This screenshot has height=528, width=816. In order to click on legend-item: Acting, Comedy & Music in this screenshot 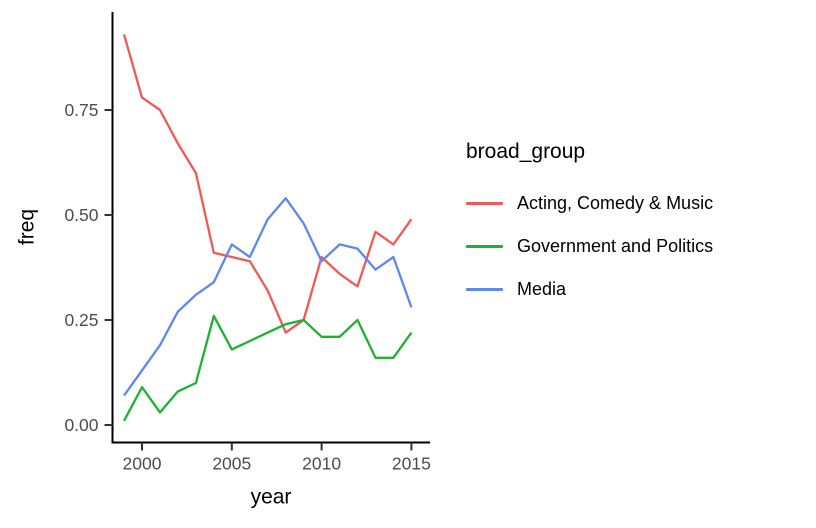, I will do `click(589, 203)`.